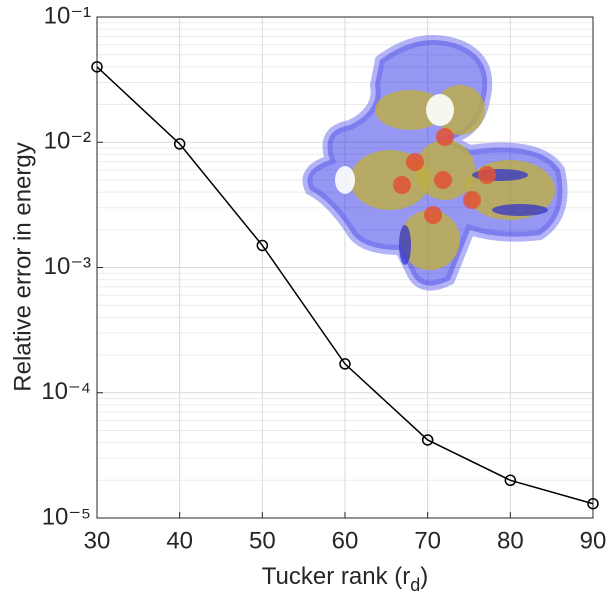  I want to click on y-tick-label: 10⁻⁴, so click(66, 391).